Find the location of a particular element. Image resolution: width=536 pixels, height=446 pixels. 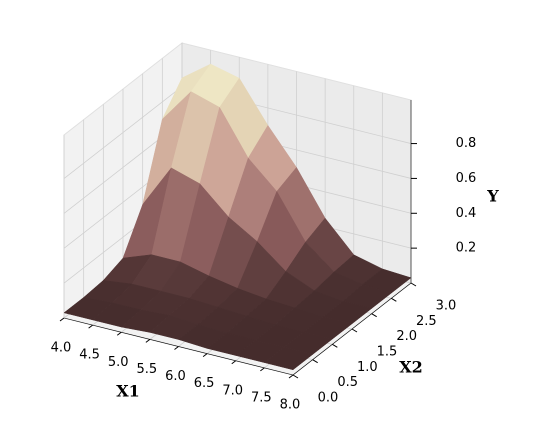

z-tick-label: 0.2 is located at coordinates (466, 248).